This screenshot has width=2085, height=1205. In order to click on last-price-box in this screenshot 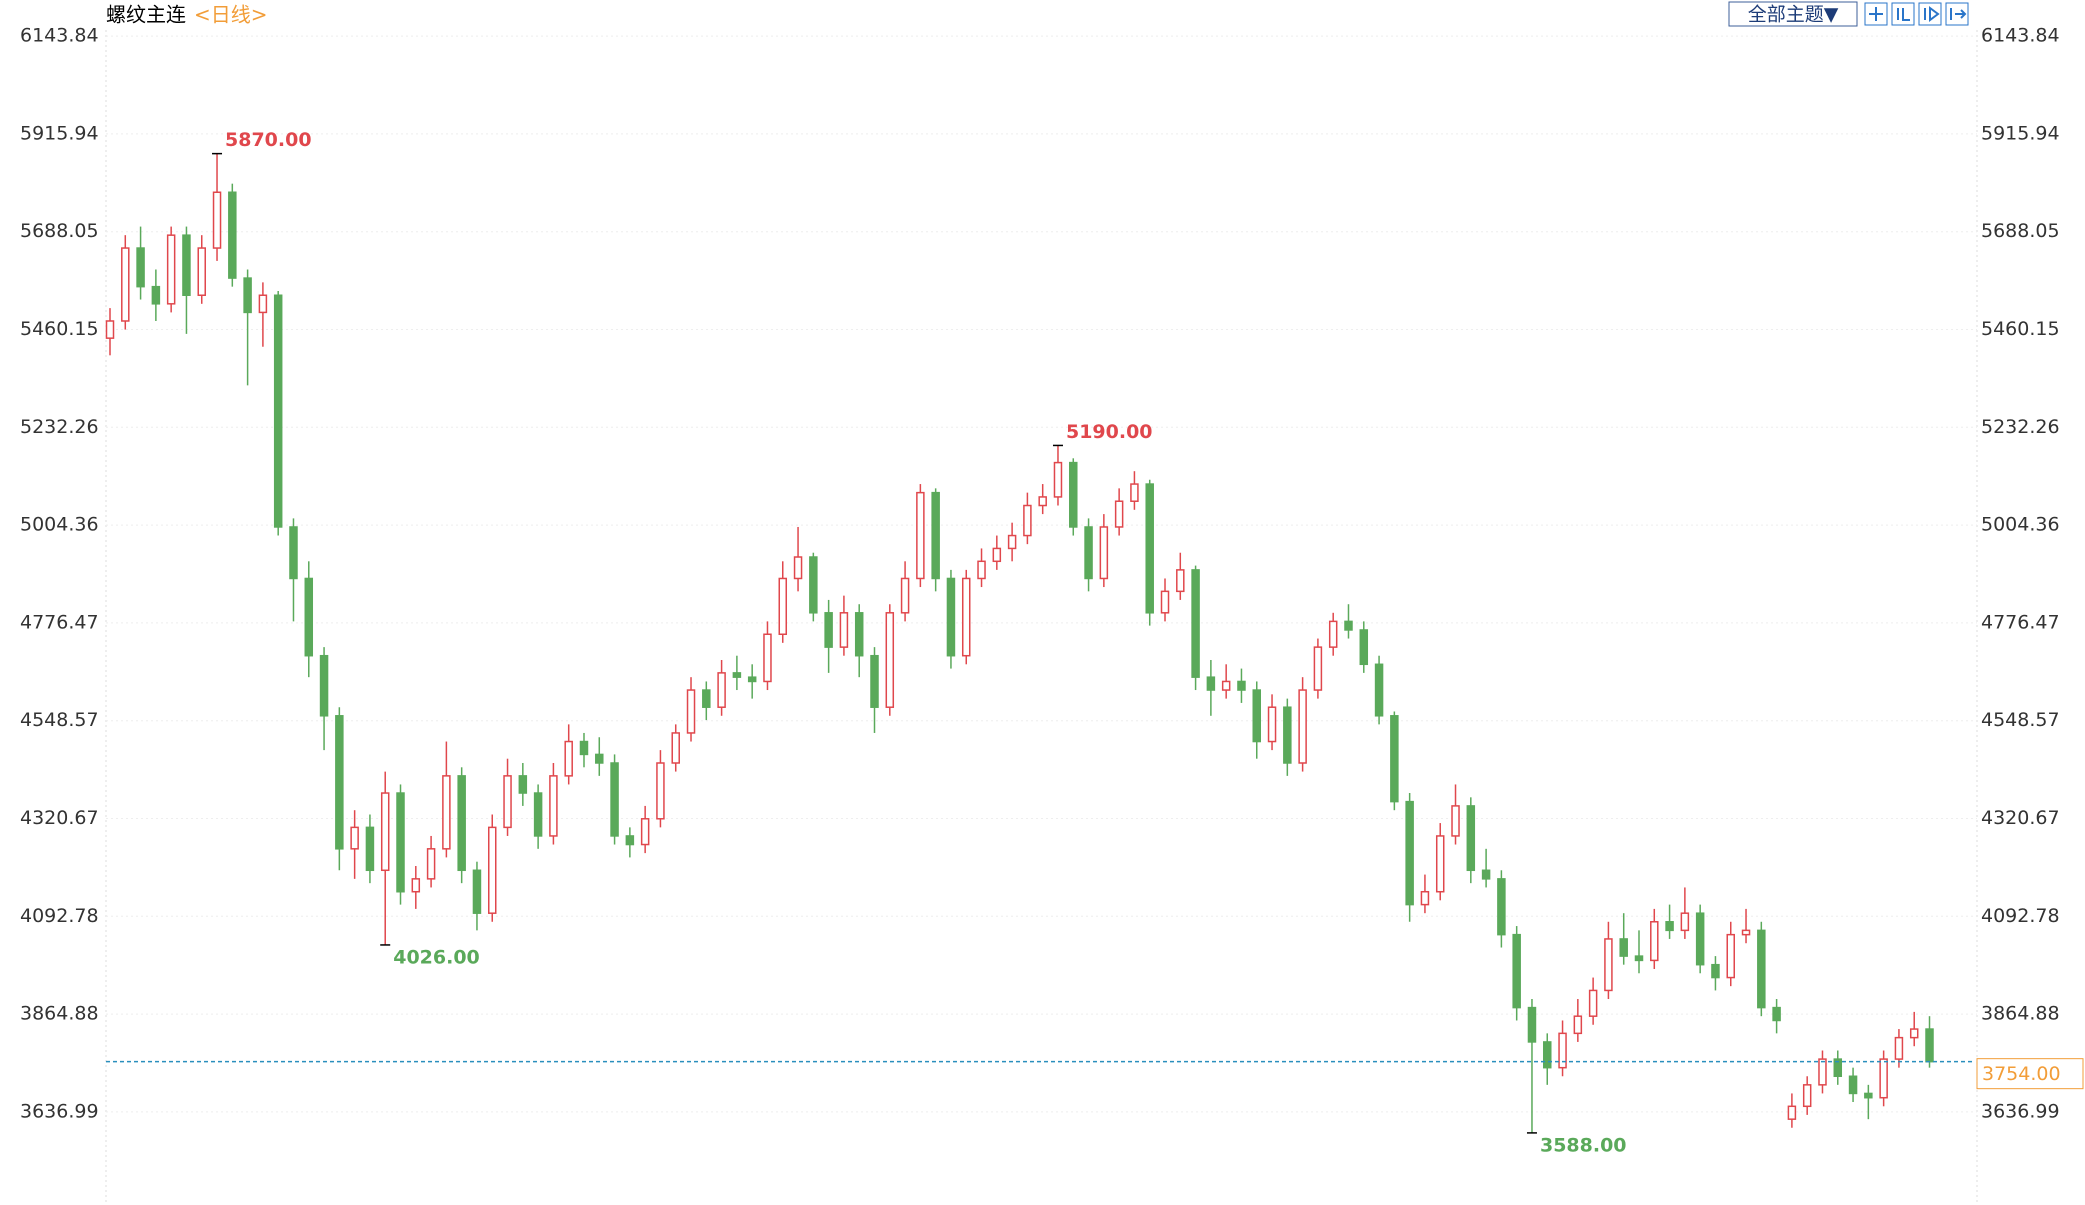, I will do `click(2030, 1074)`.